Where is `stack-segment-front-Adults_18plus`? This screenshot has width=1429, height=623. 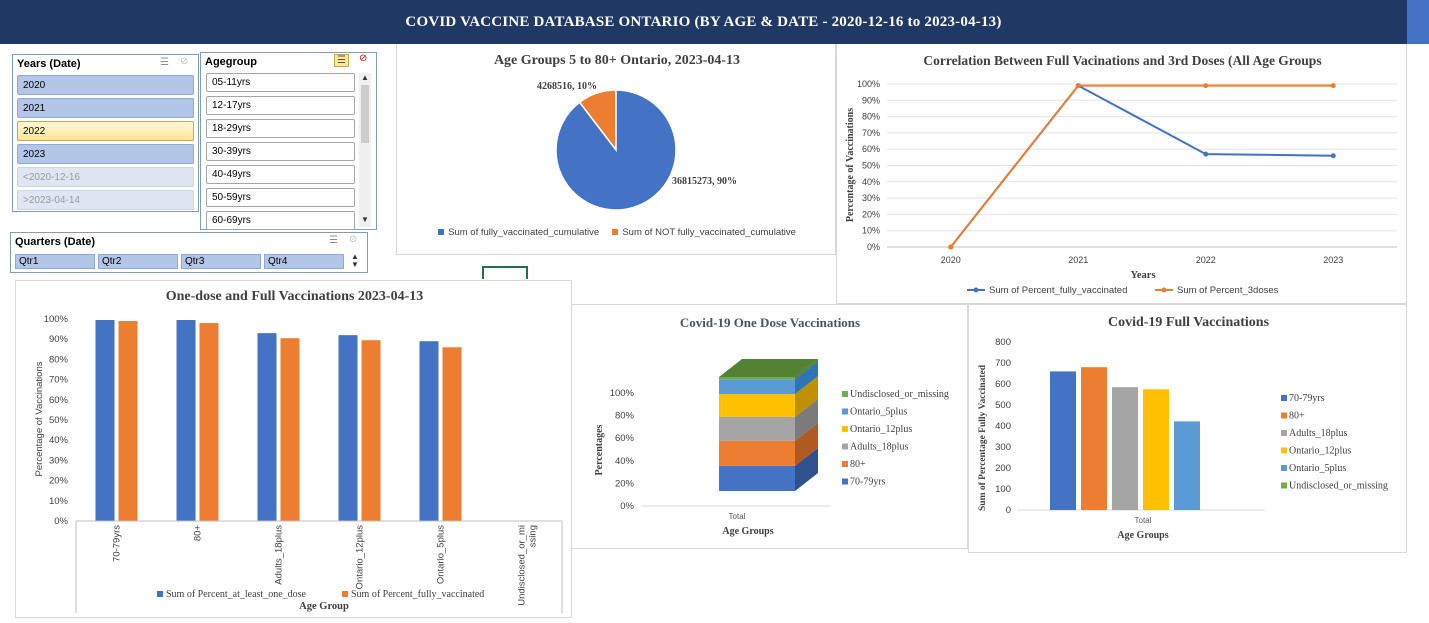
stack-segment-front-Adults_18plus is located at coordinates (757, 428).